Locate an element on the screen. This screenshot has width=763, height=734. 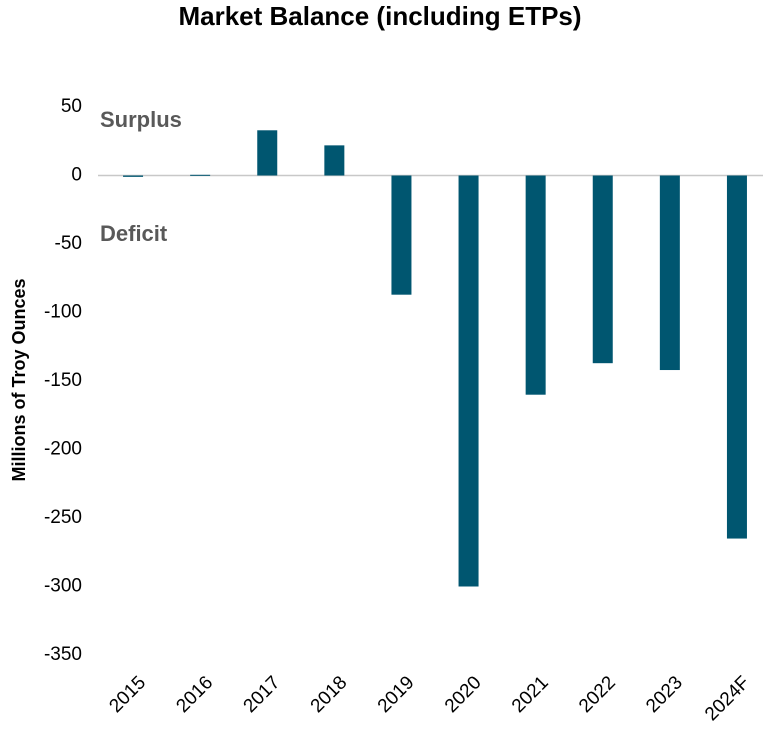
x-tick-label: 2021 is located at coordinates (530, 694).